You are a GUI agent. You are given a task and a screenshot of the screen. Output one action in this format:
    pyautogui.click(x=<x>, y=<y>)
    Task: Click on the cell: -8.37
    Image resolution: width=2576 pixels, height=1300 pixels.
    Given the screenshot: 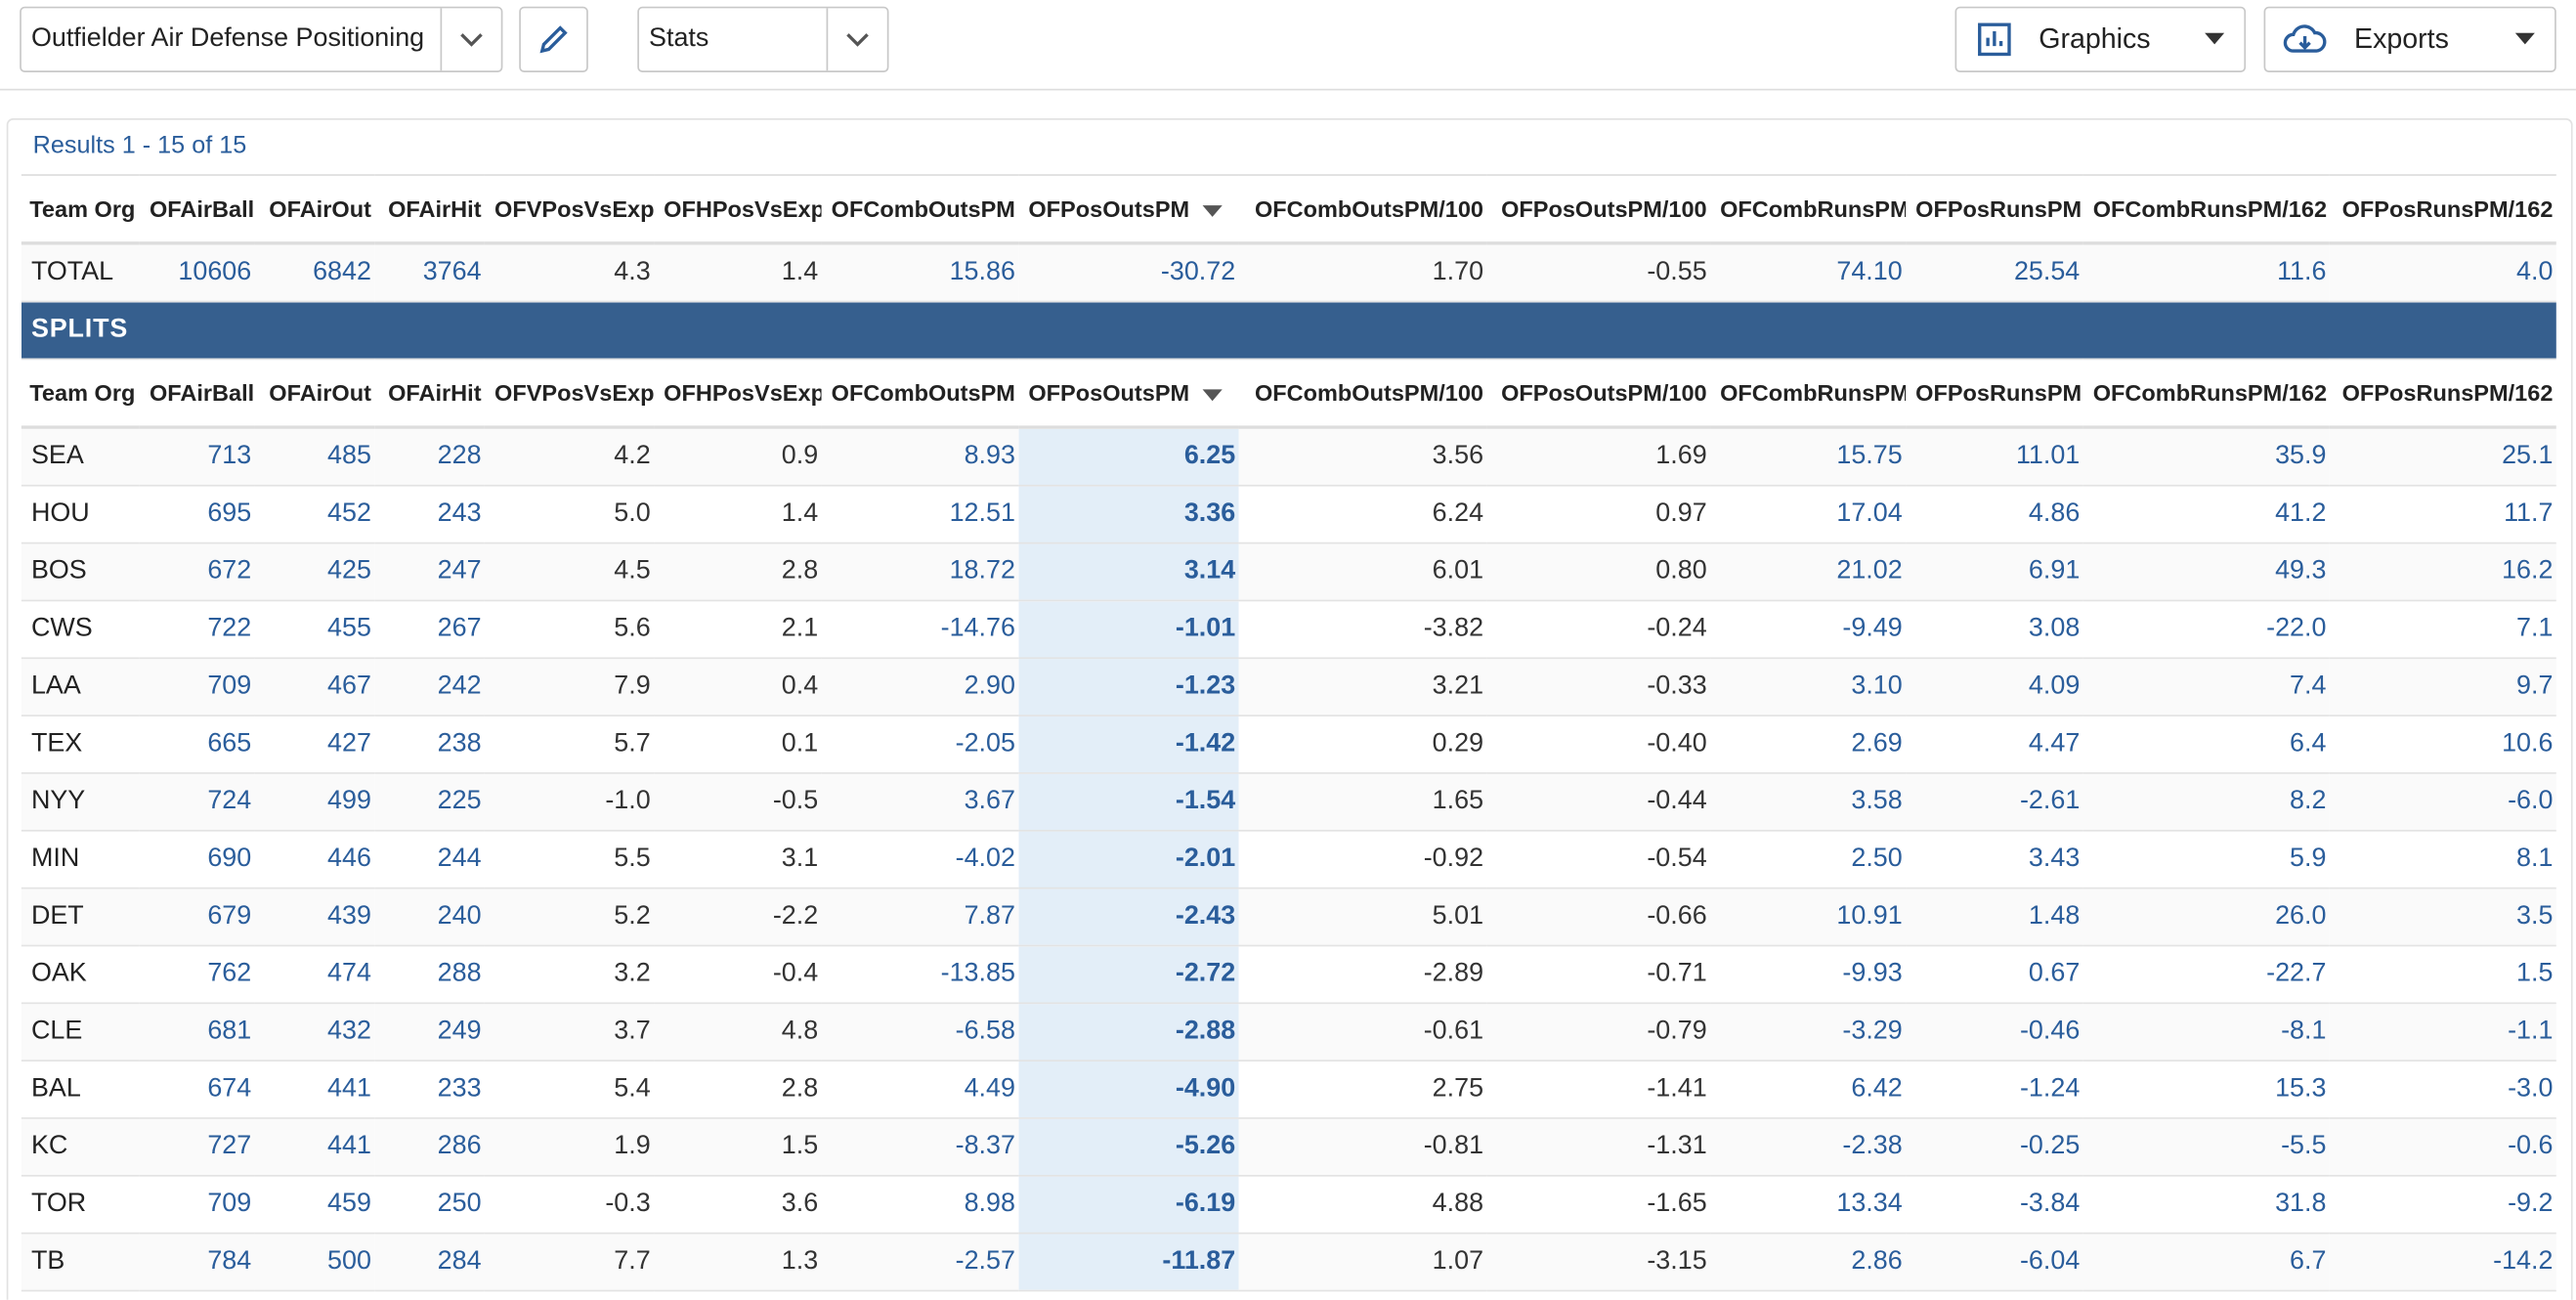 What is the action you would take?
    pyautogui.click(x=920, y=1147)
    